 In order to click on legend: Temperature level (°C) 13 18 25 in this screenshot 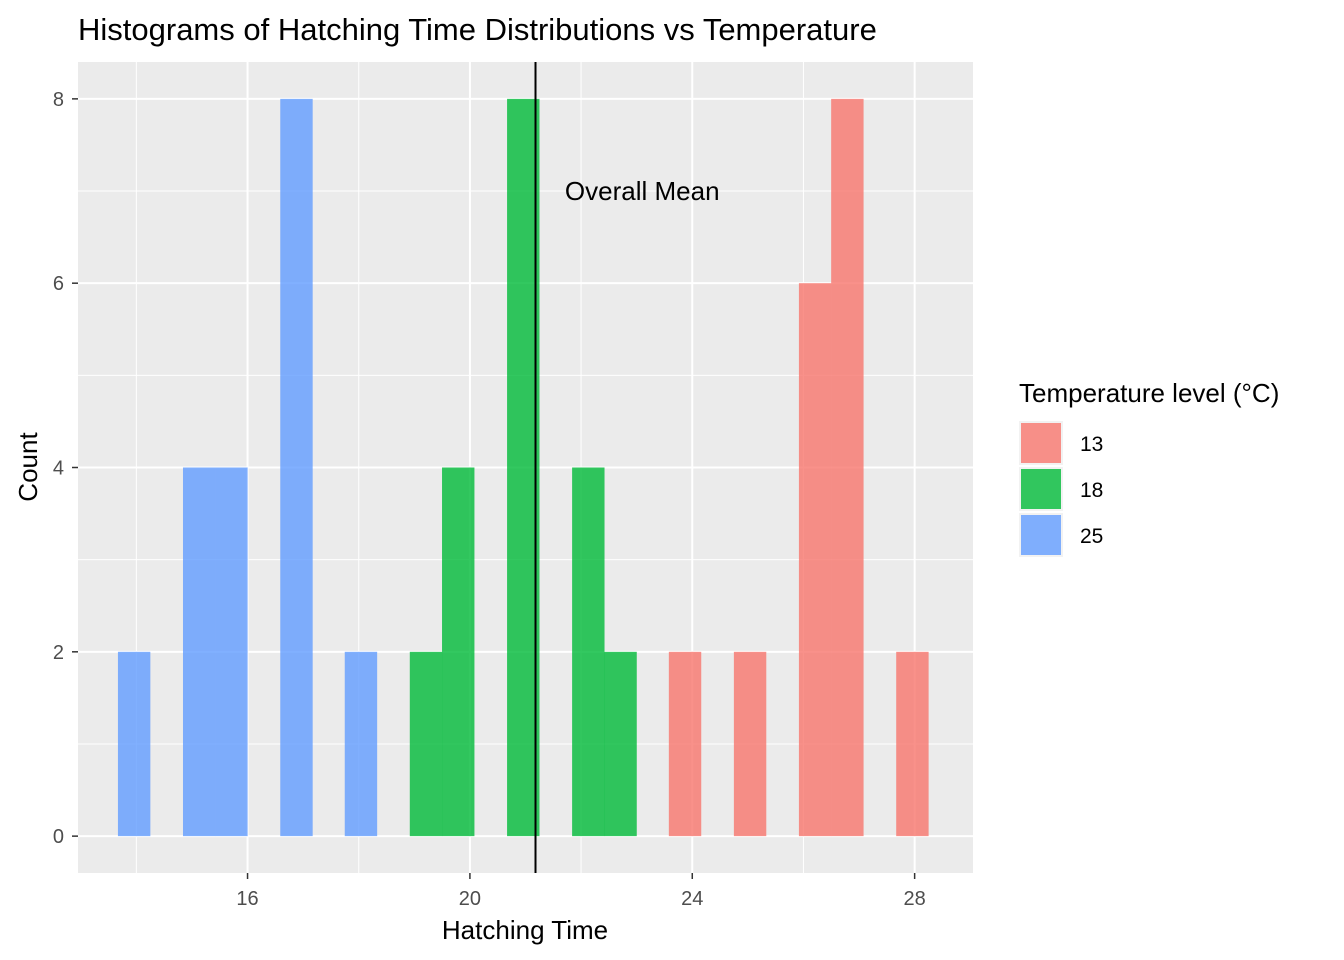, I will do `click(1149, 467)`.